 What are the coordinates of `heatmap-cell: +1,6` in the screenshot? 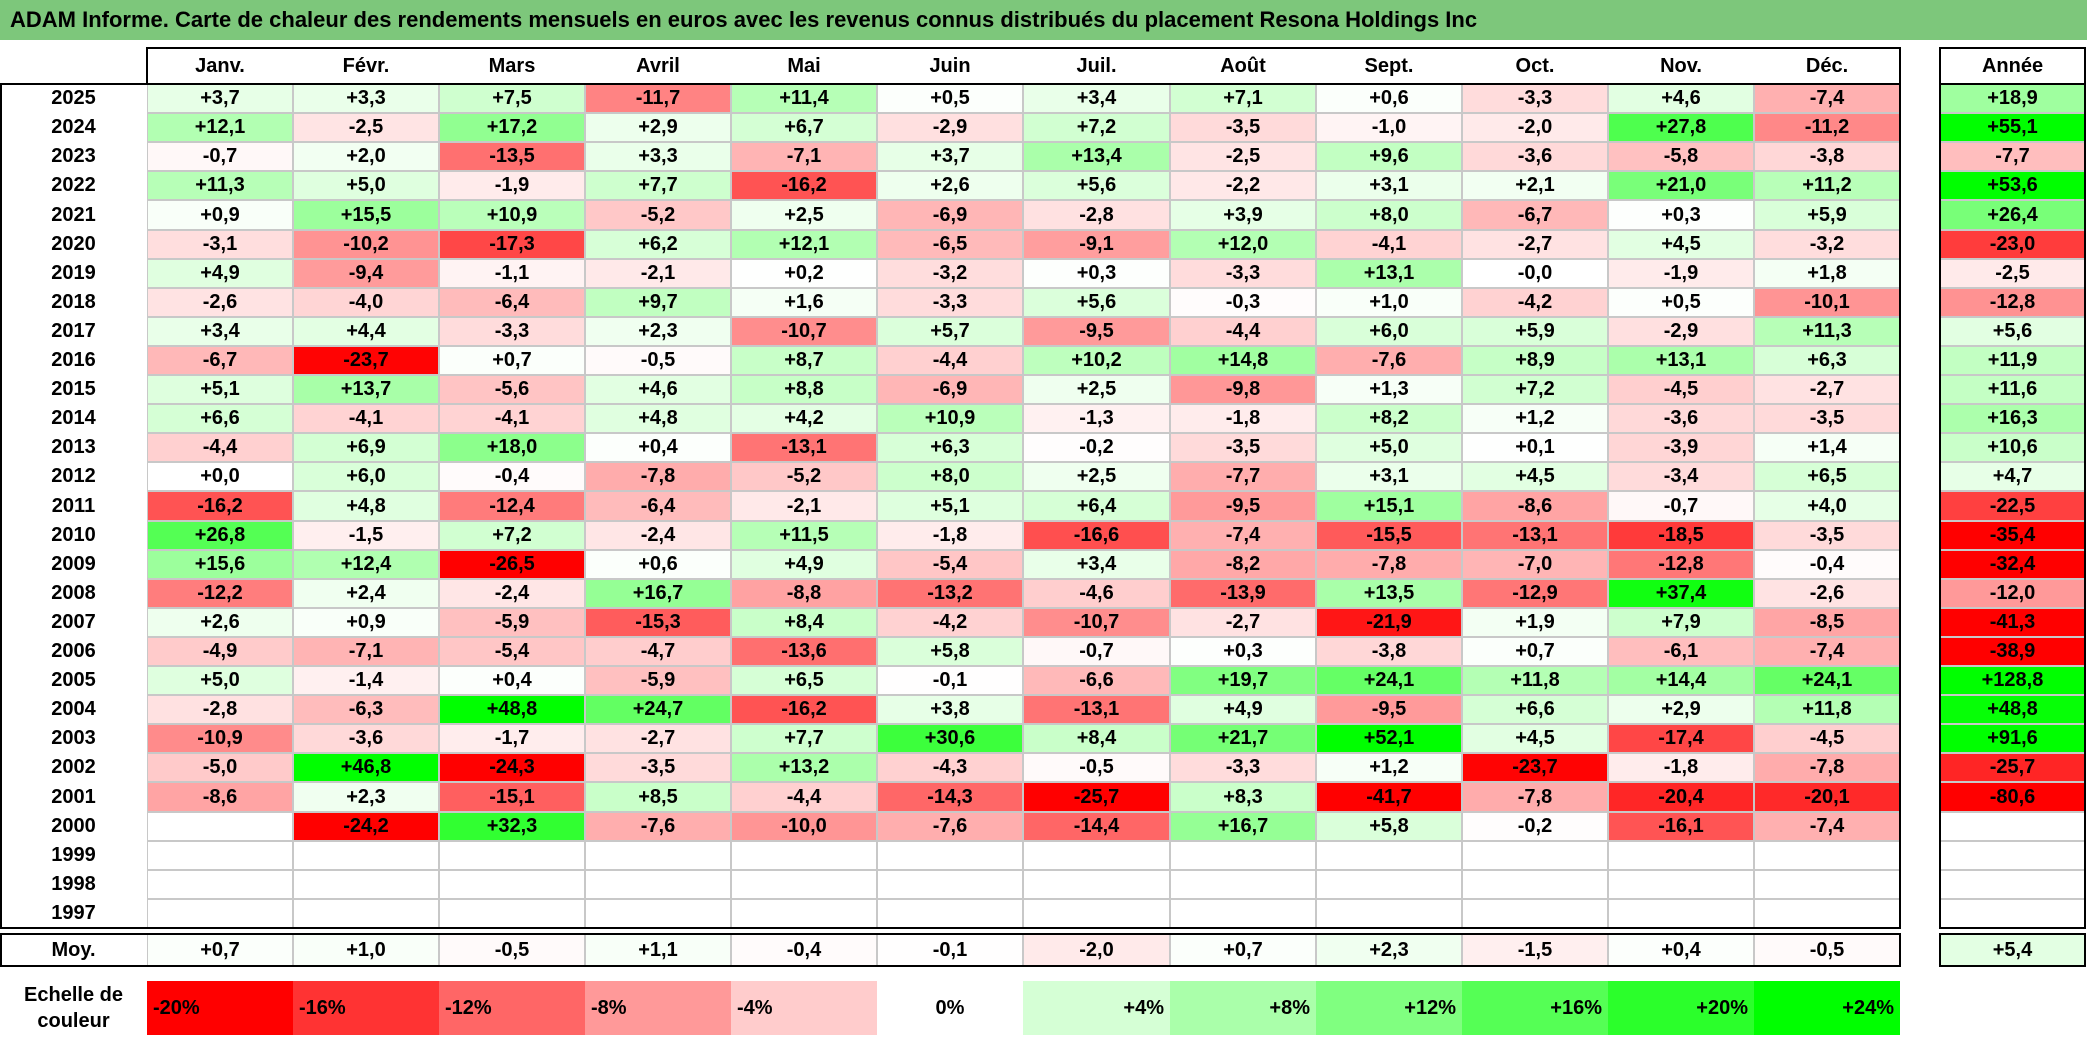 It's located at (804, 302).